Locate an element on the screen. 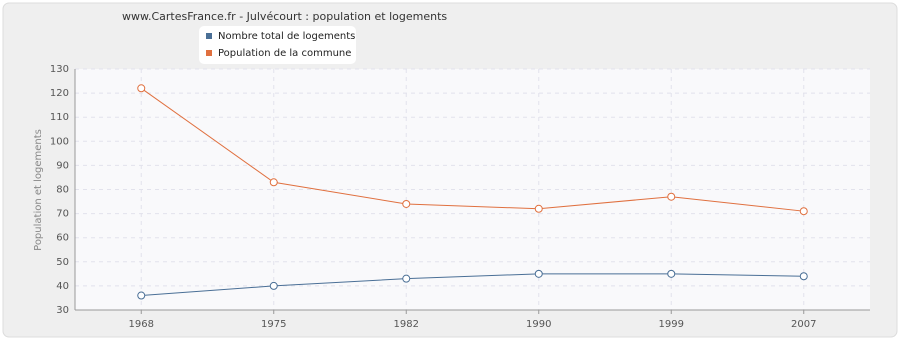  y-tick-label: 70 is located at coordinates (62, 214).